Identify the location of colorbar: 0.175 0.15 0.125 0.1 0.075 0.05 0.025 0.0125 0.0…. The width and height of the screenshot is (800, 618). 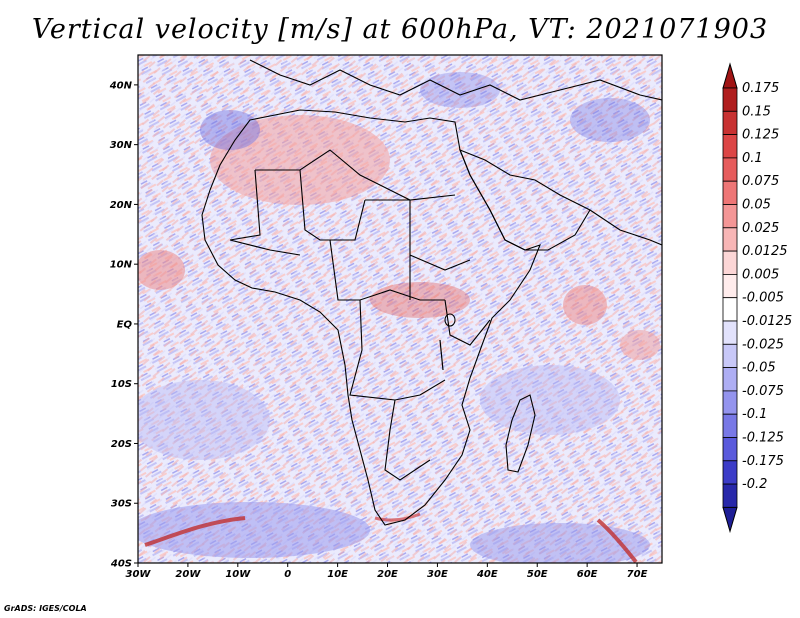
(757, 298).